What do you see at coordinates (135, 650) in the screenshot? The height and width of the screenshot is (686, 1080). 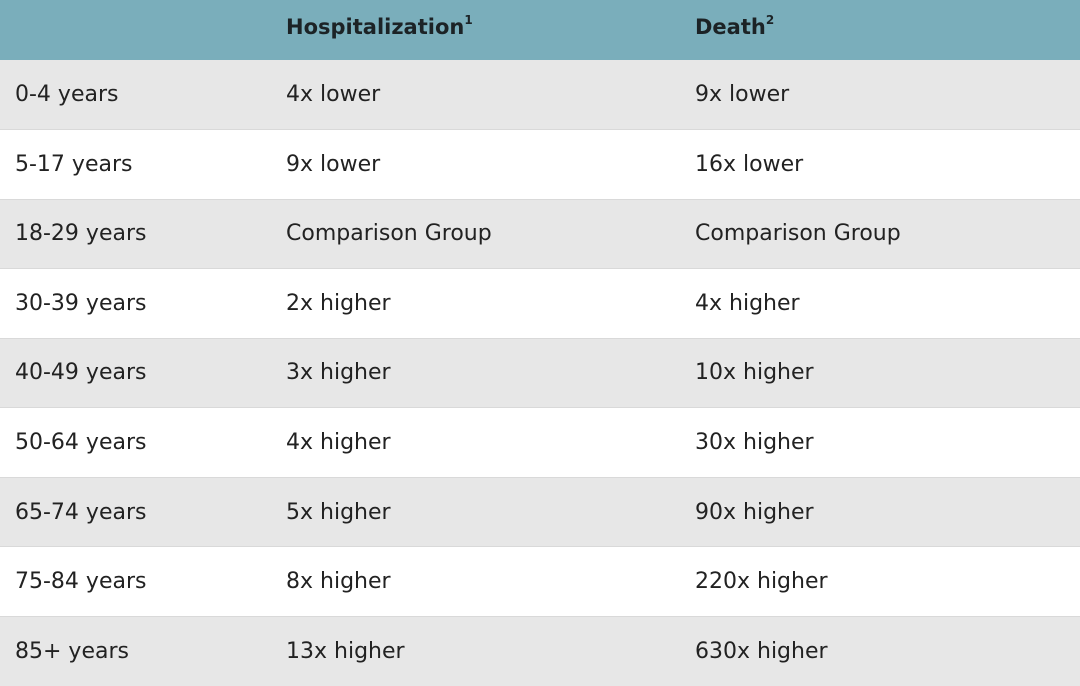 I see `age-group-cell: 85+ years` at bounding box center [135, 650].